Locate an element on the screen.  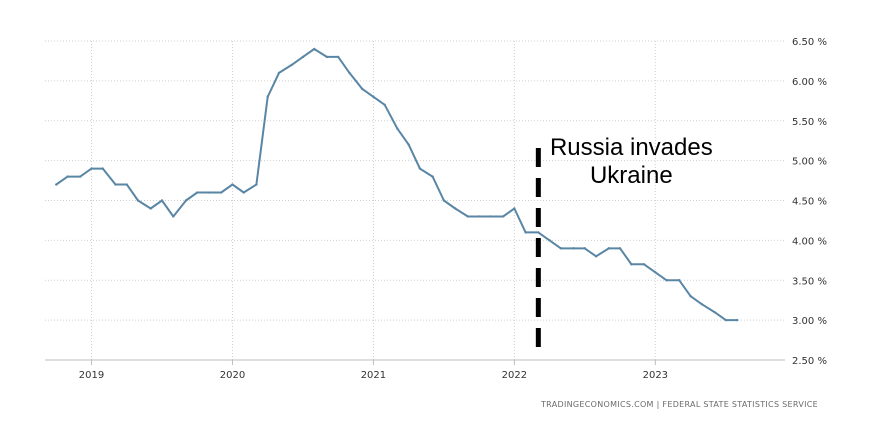
event-annotation-text: Russia invades is located at coordinates (631, 147).